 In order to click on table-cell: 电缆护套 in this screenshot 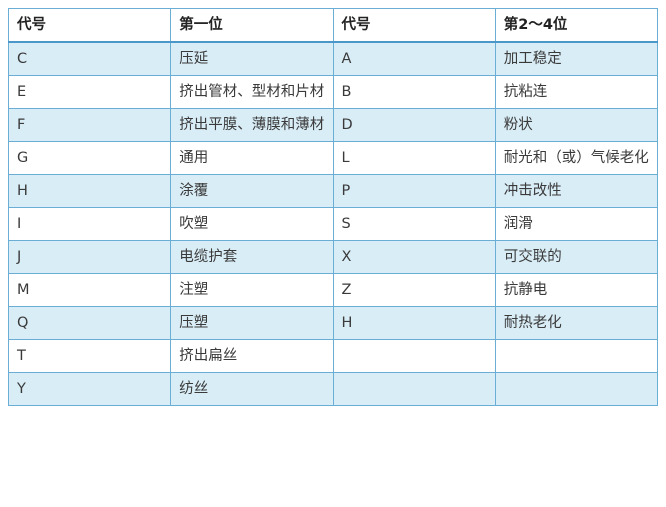, I will do `click(252, 257)`.